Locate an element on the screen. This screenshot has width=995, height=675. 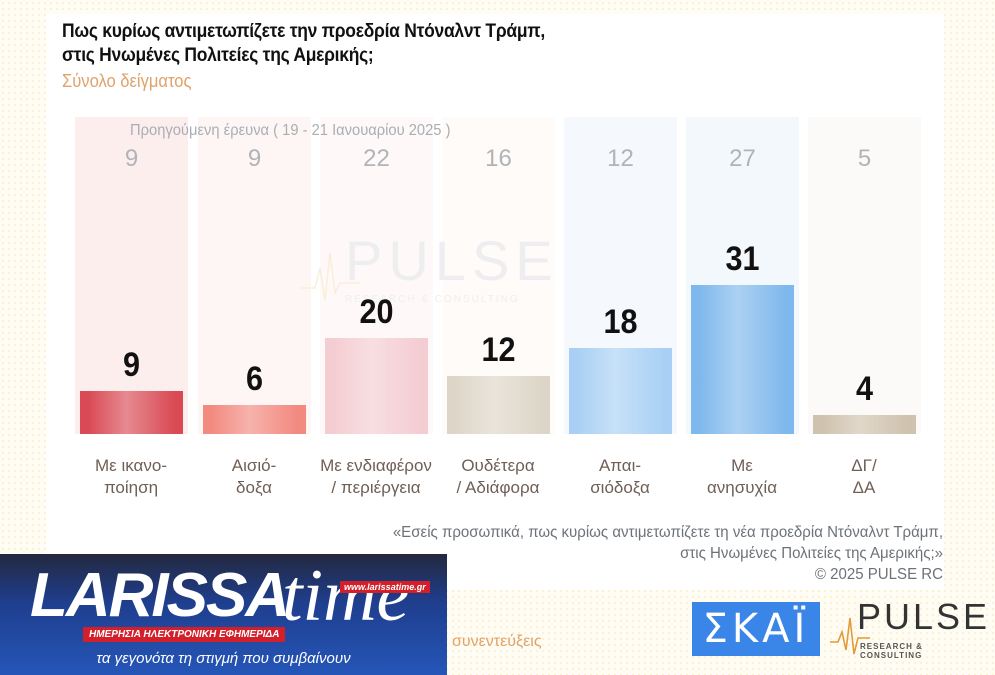
bar-value: 31 is located at coordinates (742, 259).